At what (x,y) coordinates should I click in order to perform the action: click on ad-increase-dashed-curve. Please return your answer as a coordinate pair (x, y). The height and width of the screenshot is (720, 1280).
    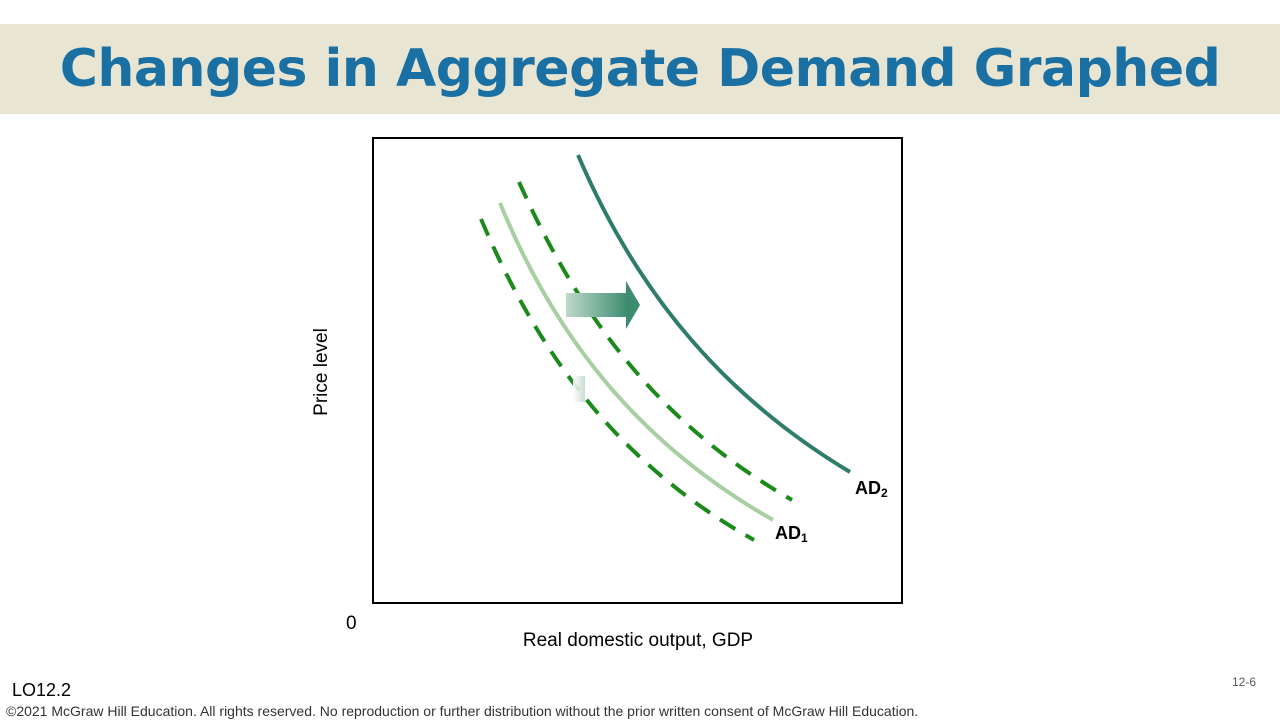
    Looking at the image, I should click on (655, 341).